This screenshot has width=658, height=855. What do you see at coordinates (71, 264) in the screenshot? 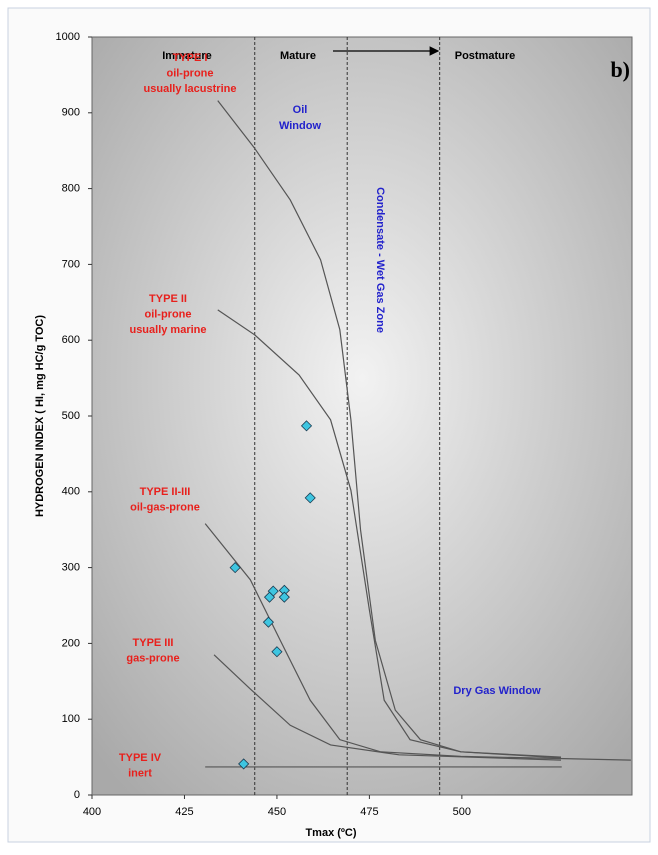
I see `y-tick-label: 700` at bounding box center [71, 264].